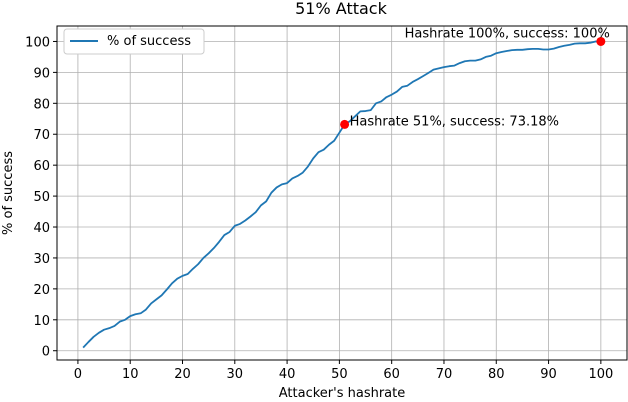 The image size is (628, 402). I want to click on x-tick-label: 90, so click(548, 374).